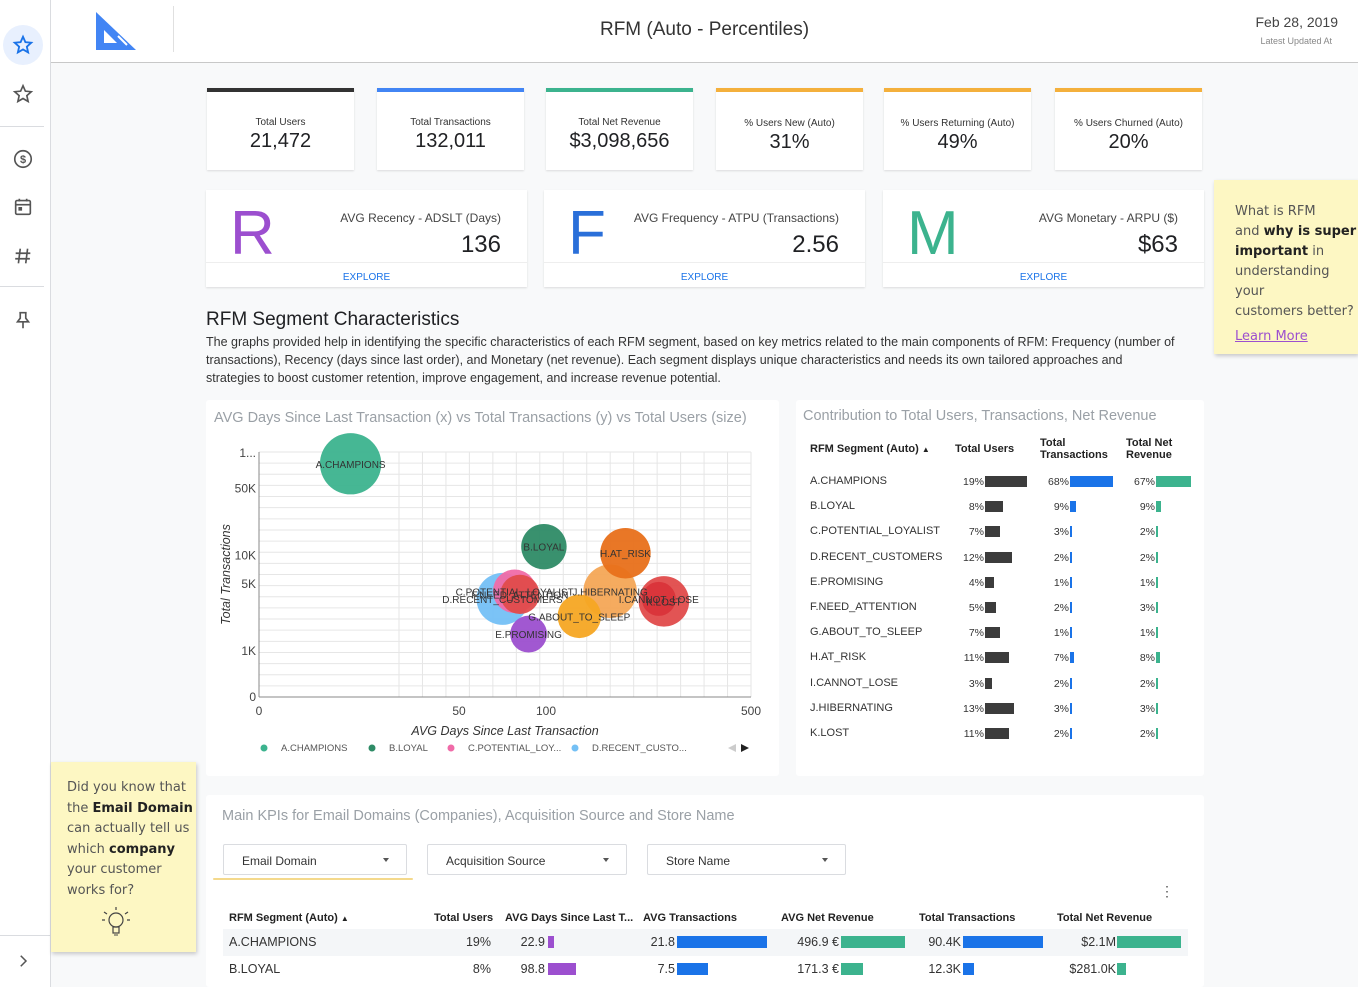 This screenshot has width=1358, height=987. I want to click on store-name-dropdown: Store Name, so click(746, 859).